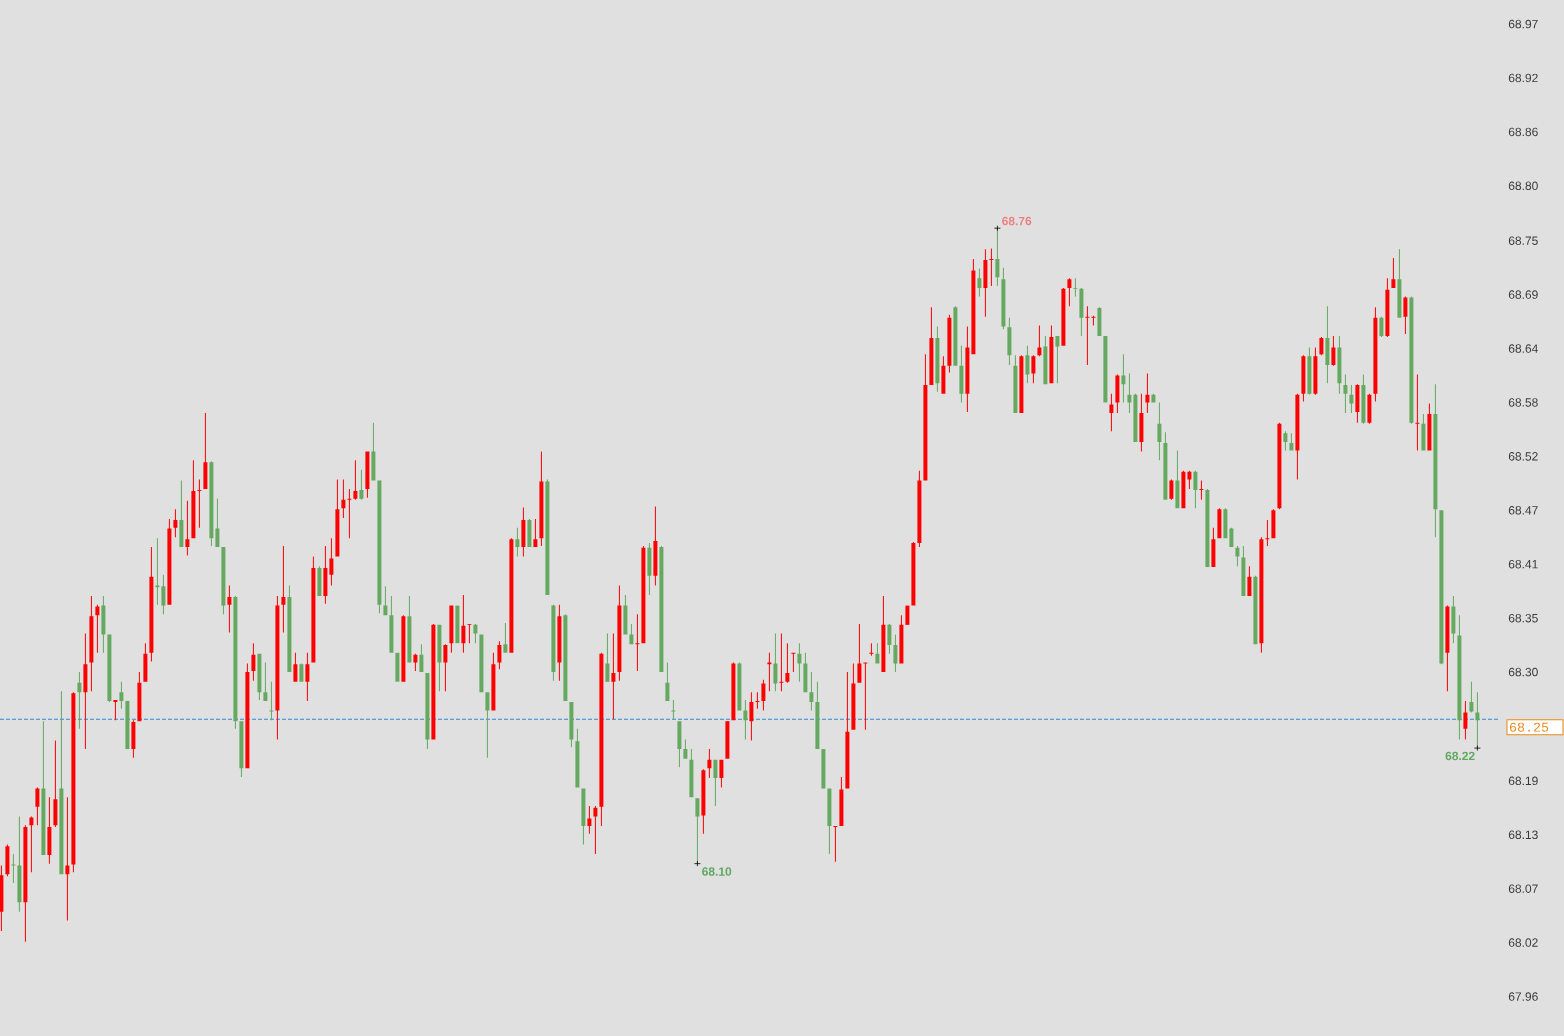 The image size is (1564, 1036). Describe the element at coordinates (1523, 456) in the screenshot. I see `y-tick-label: 68.52` at that location.